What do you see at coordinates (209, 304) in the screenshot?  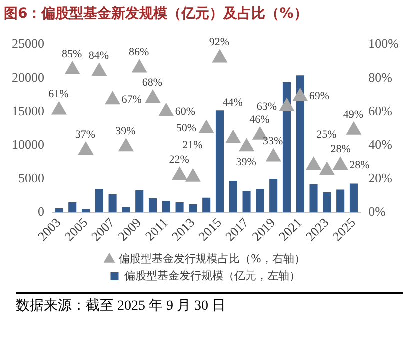 I see `source-note: 数据来源：截至 2025 年 9 月 30 日` at bounding box center [209, 304].